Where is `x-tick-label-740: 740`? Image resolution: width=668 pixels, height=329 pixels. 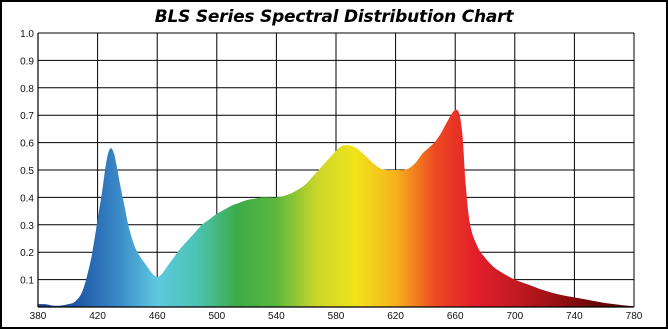
x-tick-label-740: 740 is located at coordinates (574, 316).